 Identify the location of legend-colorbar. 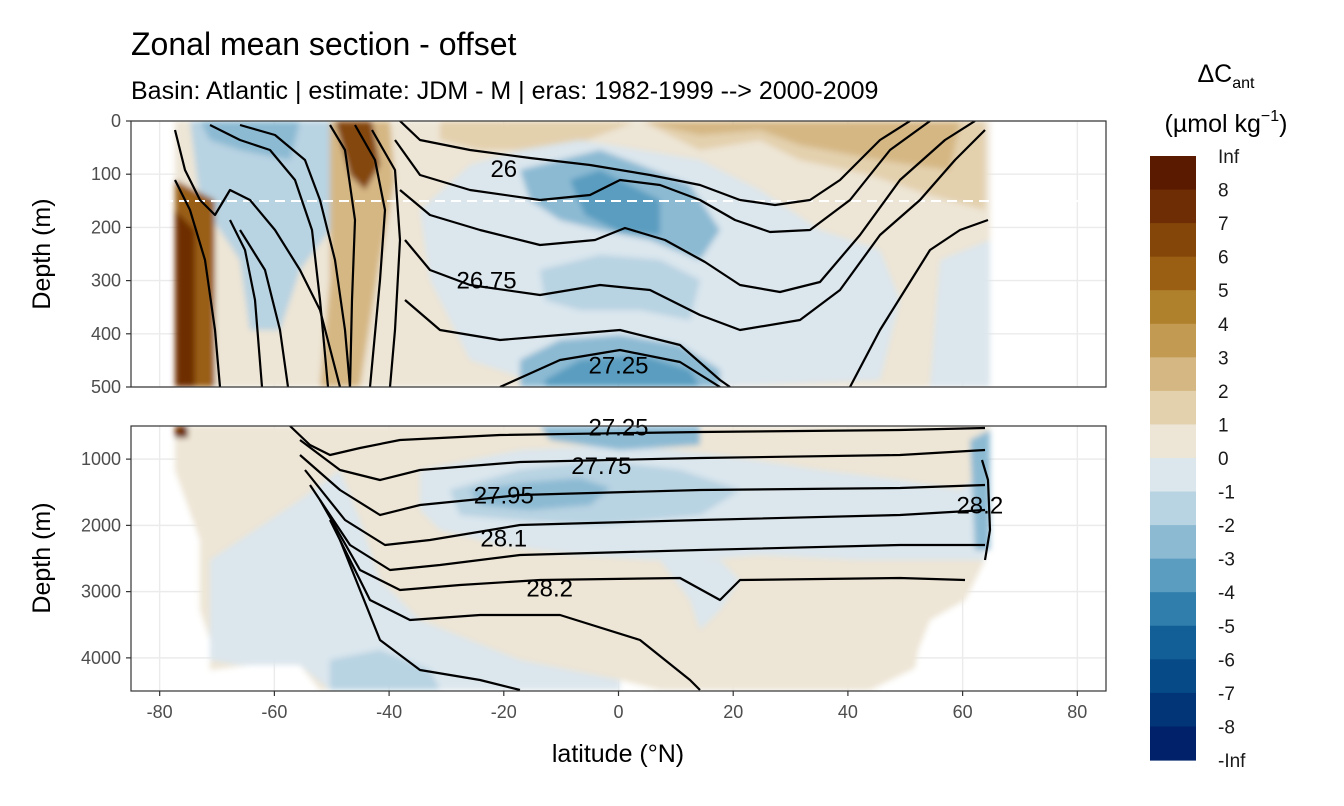
(1173, 458).